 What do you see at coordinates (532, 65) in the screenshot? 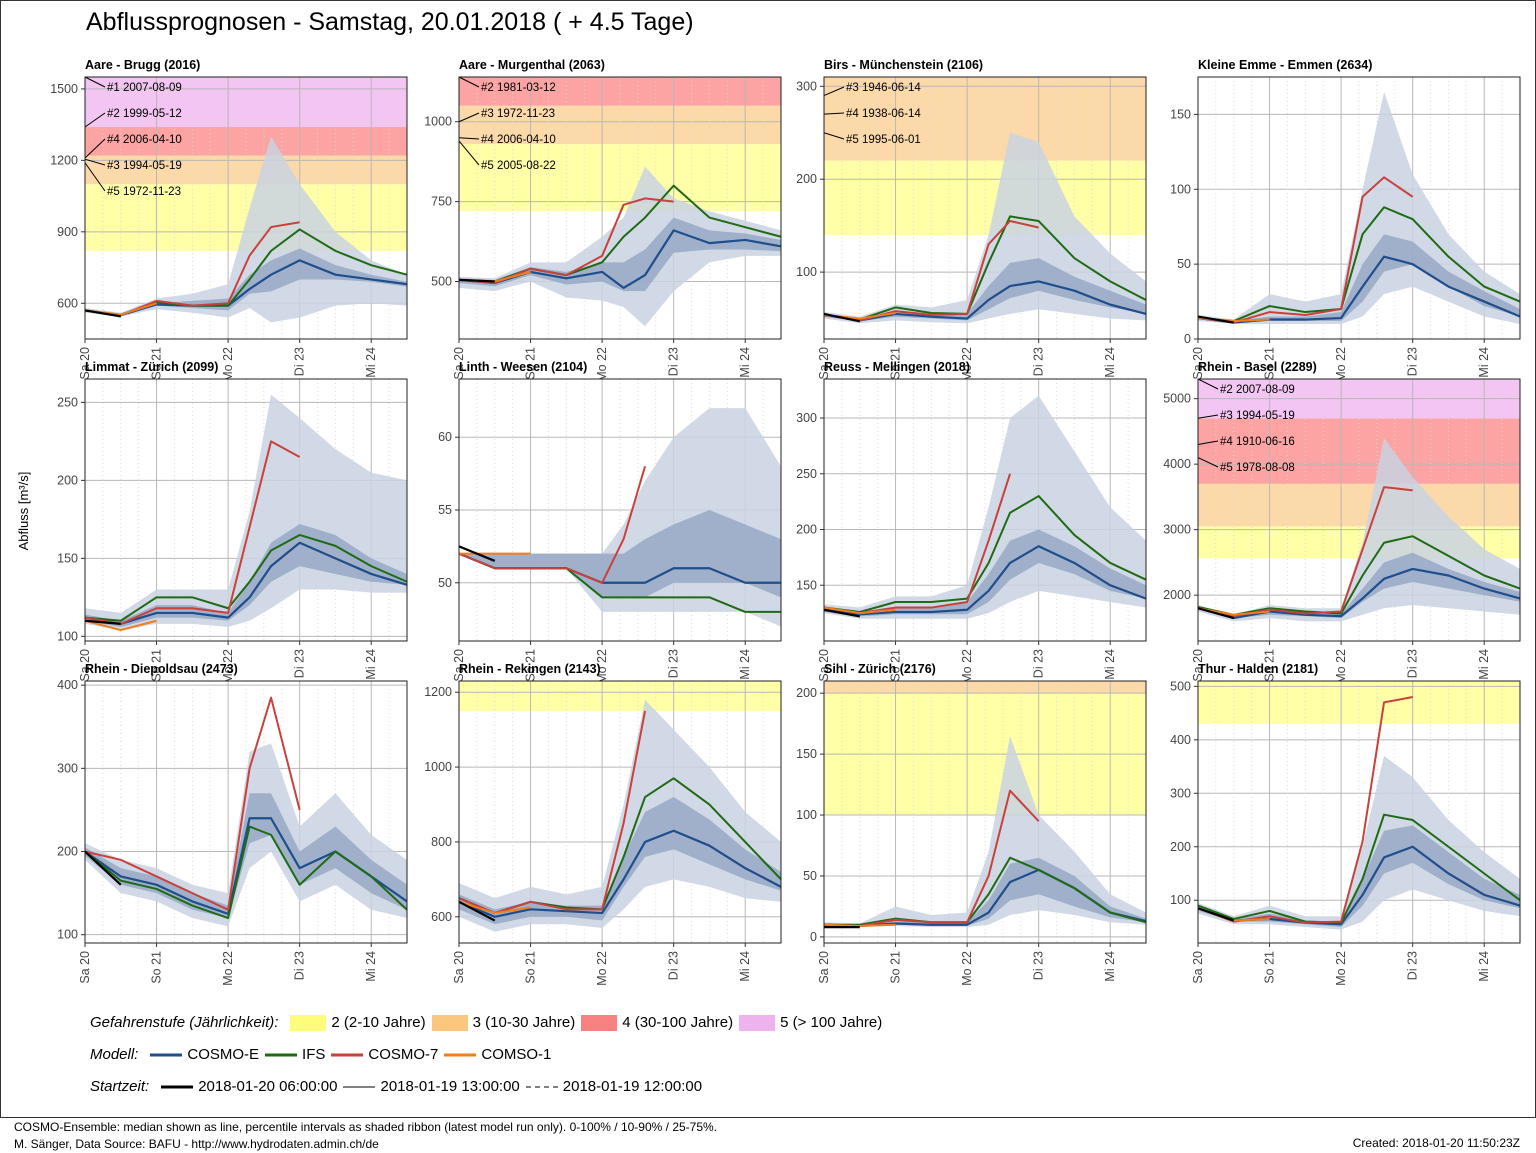
I see `panel-title: Aare - Murgenthal (2063)` at bounding box center [532, 65].